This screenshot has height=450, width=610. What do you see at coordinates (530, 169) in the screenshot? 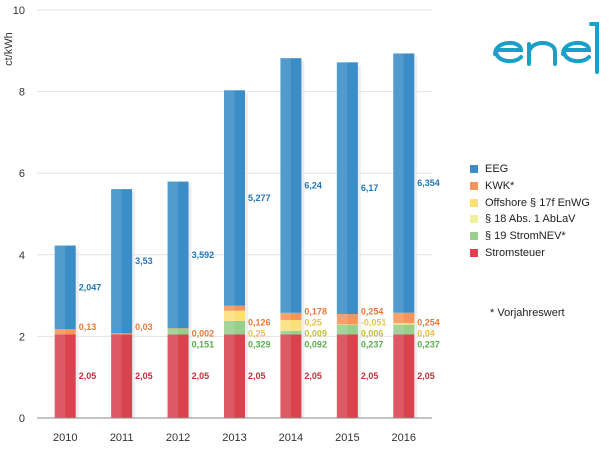
I see `legend-item: EEG` at bounding box center [530, 169].